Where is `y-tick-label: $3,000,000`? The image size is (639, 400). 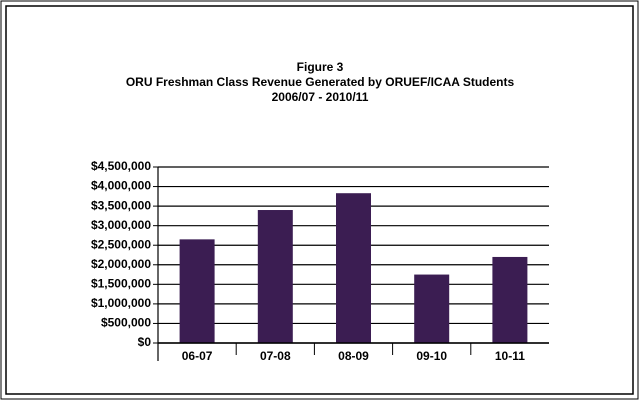
y-tick-label: $3,000,000 is located at coordinates (121, 225).